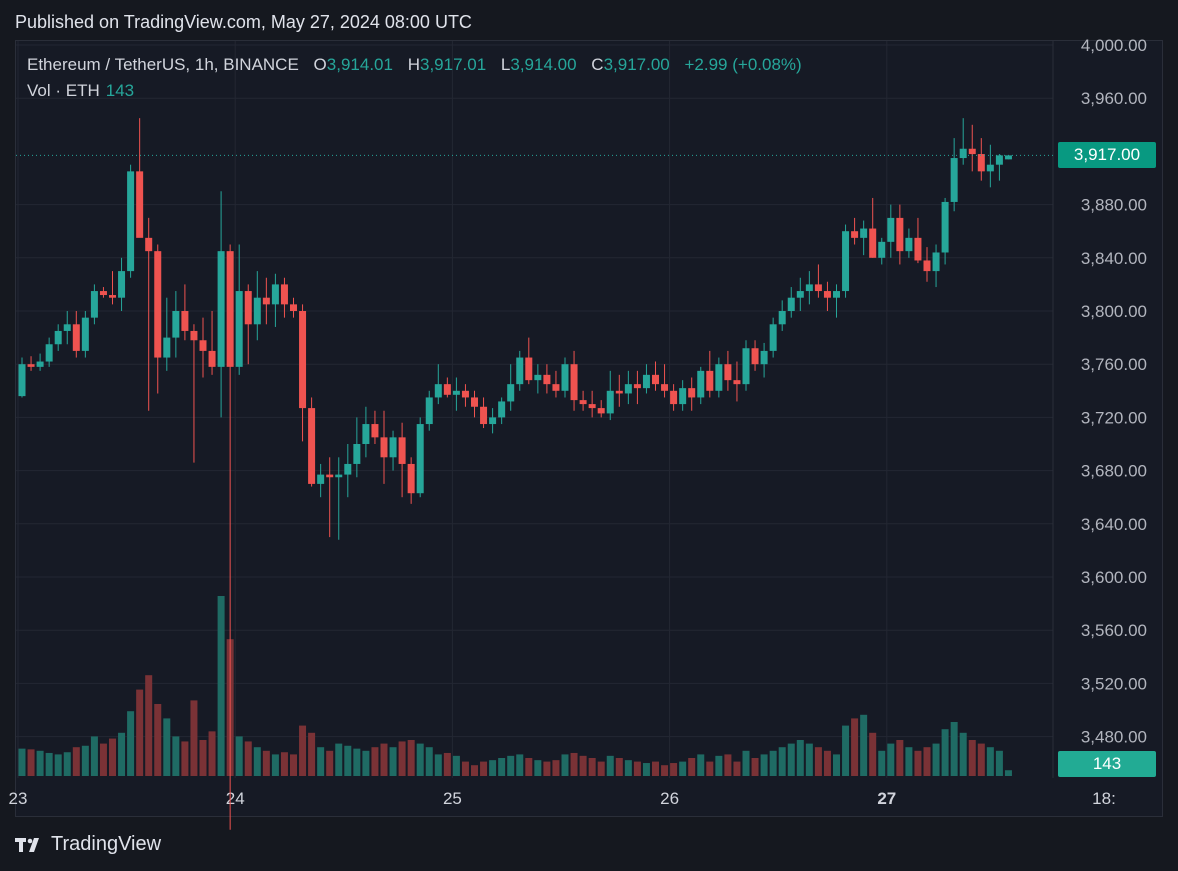 This screenshot has height=871, width=1178. Describe the element at coordinates (743, 64) in the screenshot. I see `change-value: +2.99 (+0.08%)` at that location.